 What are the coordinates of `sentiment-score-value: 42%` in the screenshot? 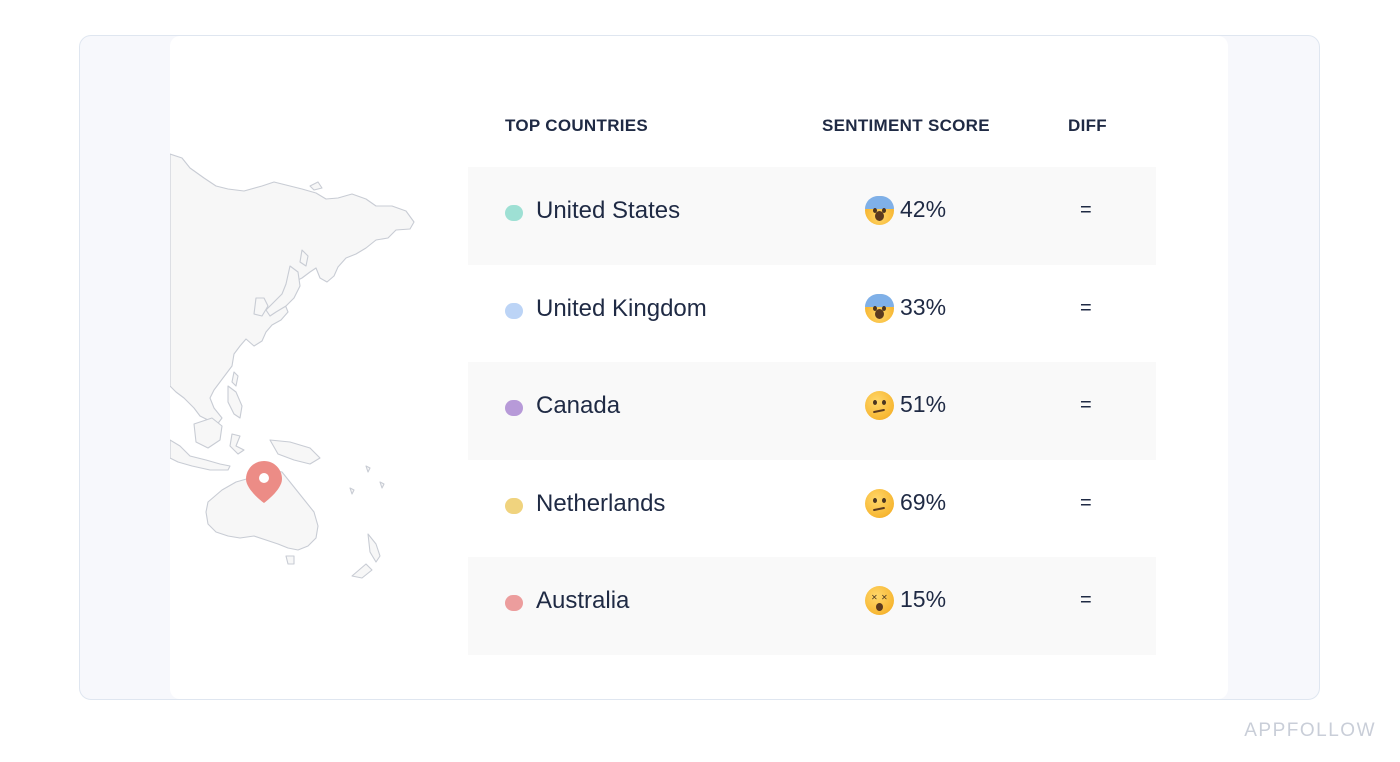 It's located at (923, 209).